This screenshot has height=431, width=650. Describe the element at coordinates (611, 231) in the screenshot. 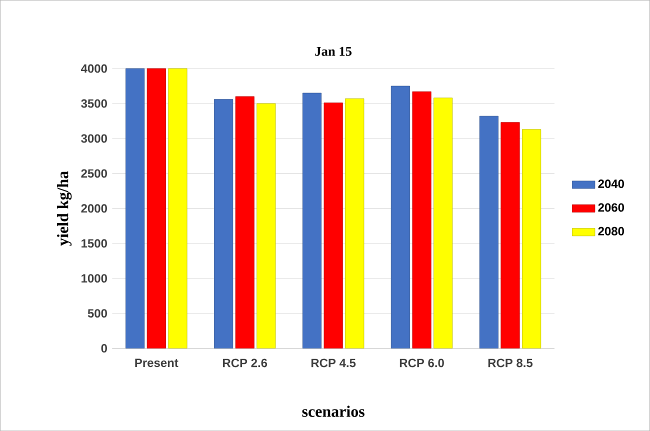

I see `legend-label: 2080` at that location.